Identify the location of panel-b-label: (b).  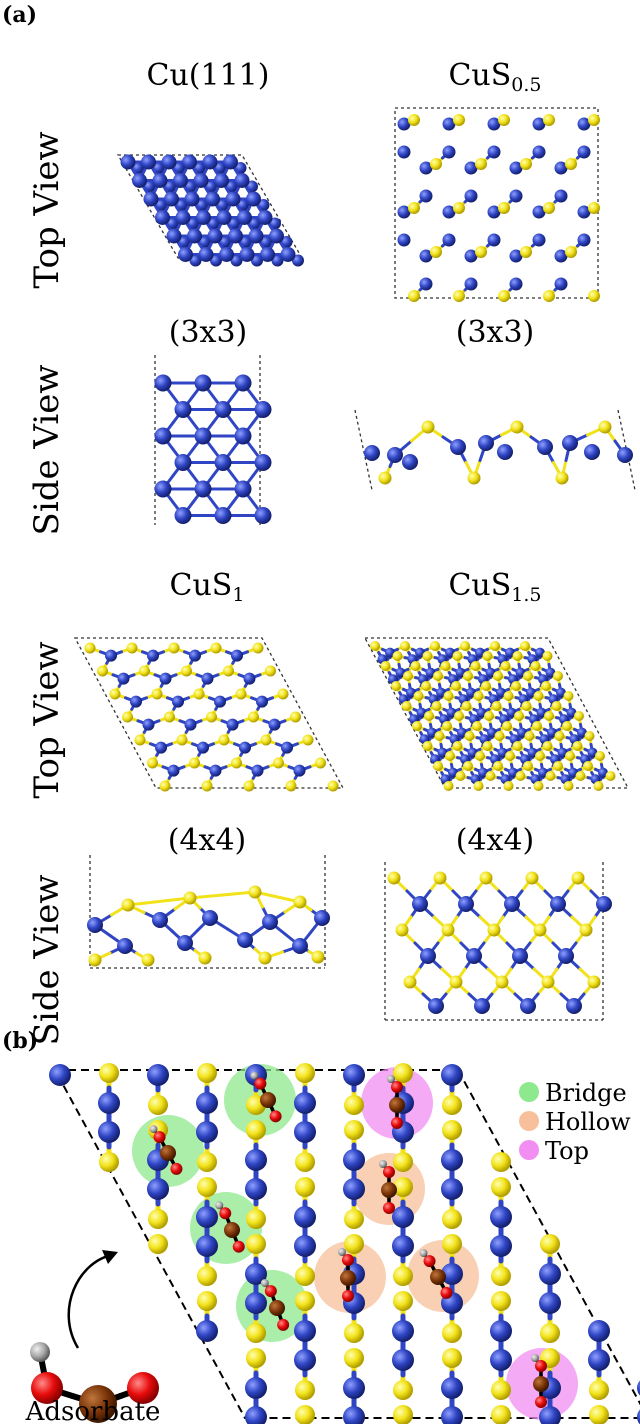
(20, 1041).